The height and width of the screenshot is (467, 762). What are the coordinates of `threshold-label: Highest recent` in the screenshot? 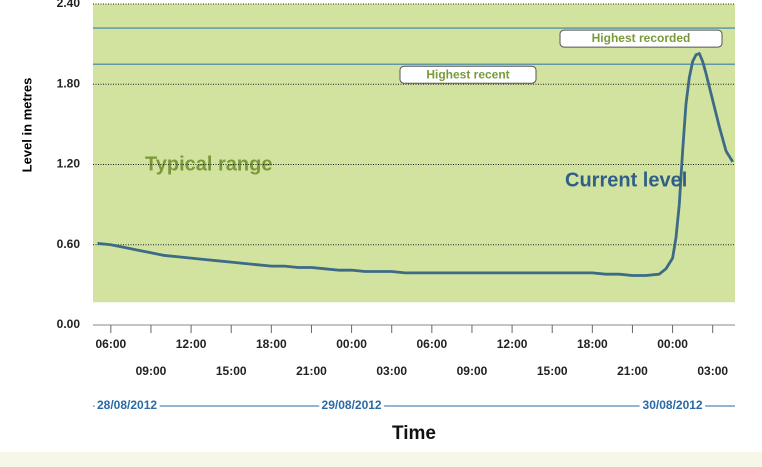 It's located at (467, 74).